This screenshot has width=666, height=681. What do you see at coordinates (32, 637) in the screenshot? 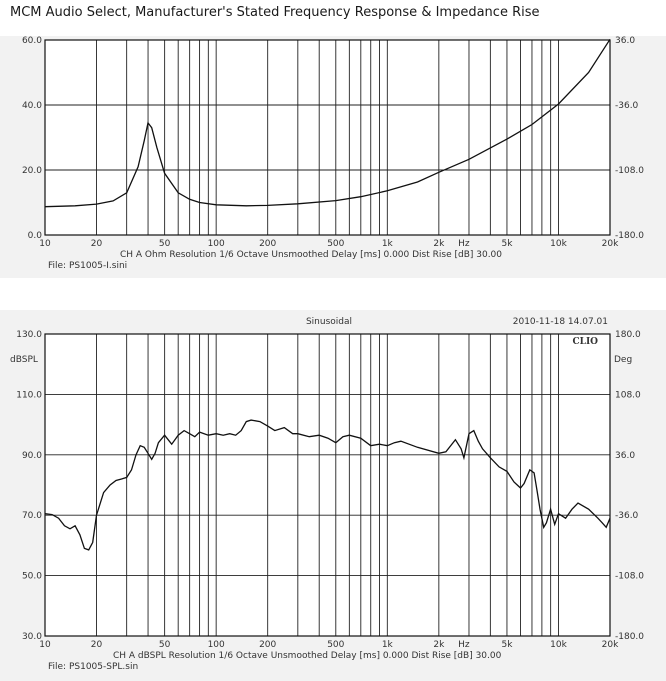
I see `y-tick-left: 30.0` at bounding box center [32, 637].